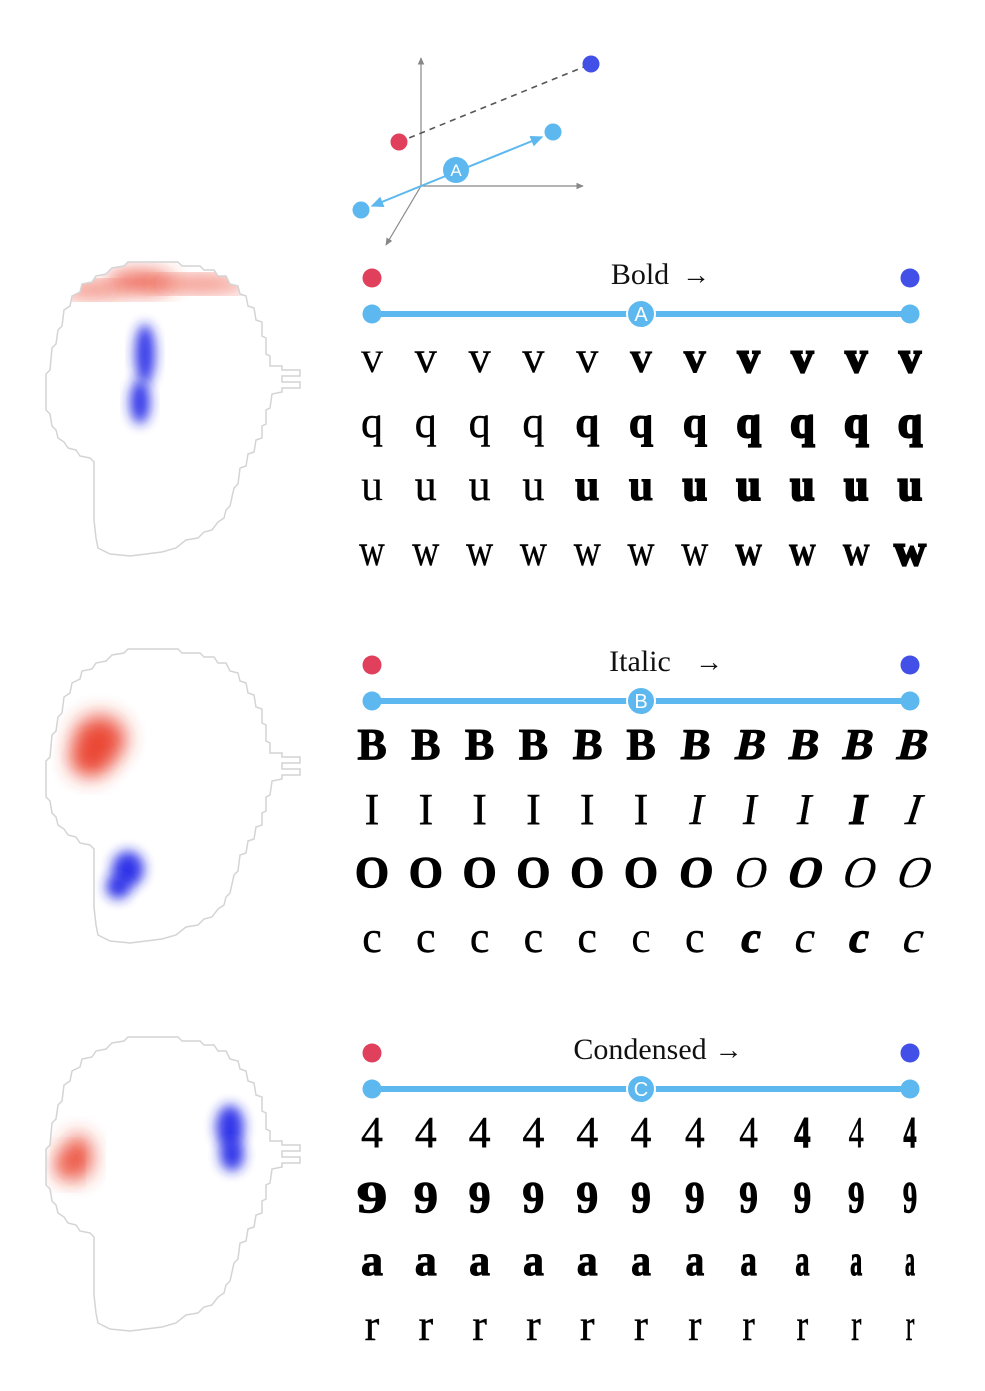 The height and width of the screenshot is (1391, 985). I want to click on line-marker-label: A, so click(641, 315).